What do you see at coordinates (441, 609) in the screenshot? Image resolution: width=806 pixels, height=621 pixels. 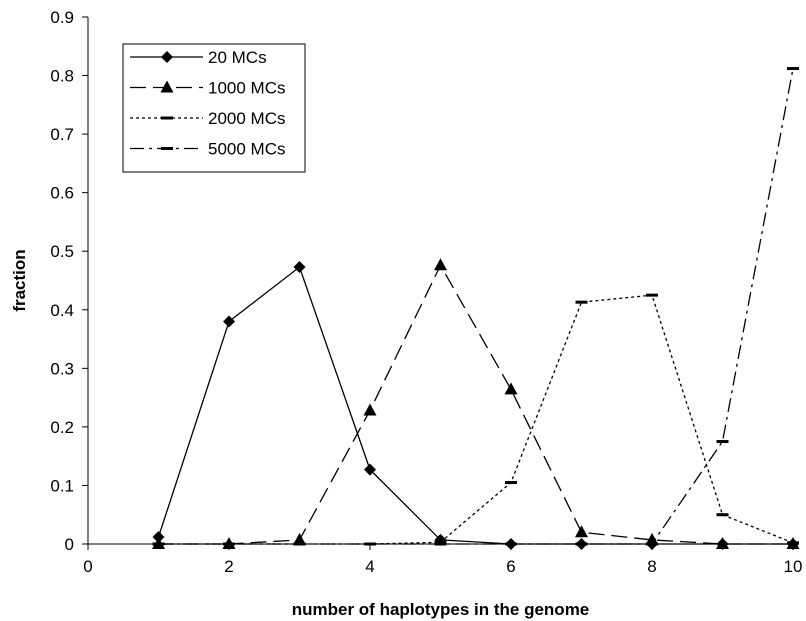 I see `x-axis-title: number of haplotypes in the genome` at bounding box center [441, 609].